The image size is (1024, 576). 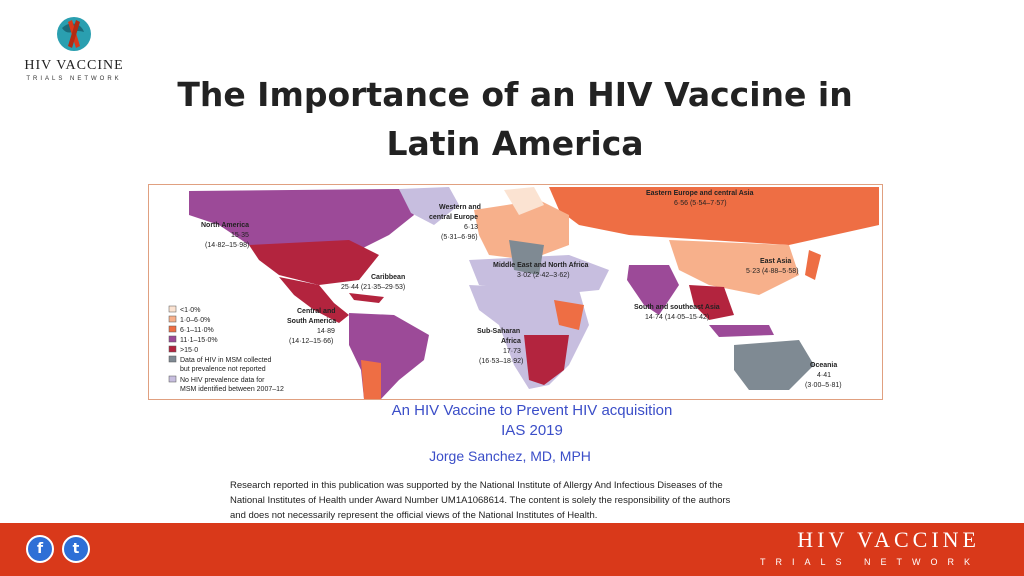 I want to click on footer-bar: f t HIV VACCINE TRIALS NETWORK, so click(x=512, y=549).